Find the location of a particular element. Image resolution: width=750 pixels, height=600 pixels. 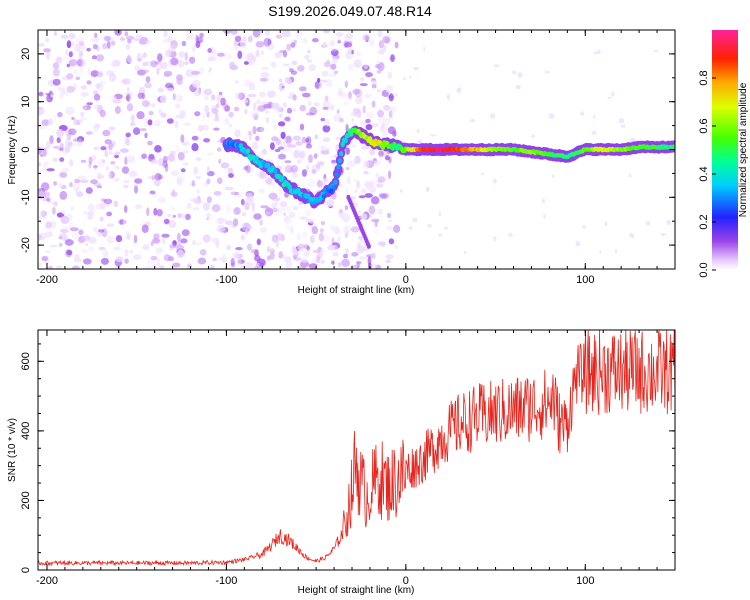

colorbar-tick-label: 0.0 is located at coordinates (704, 269).